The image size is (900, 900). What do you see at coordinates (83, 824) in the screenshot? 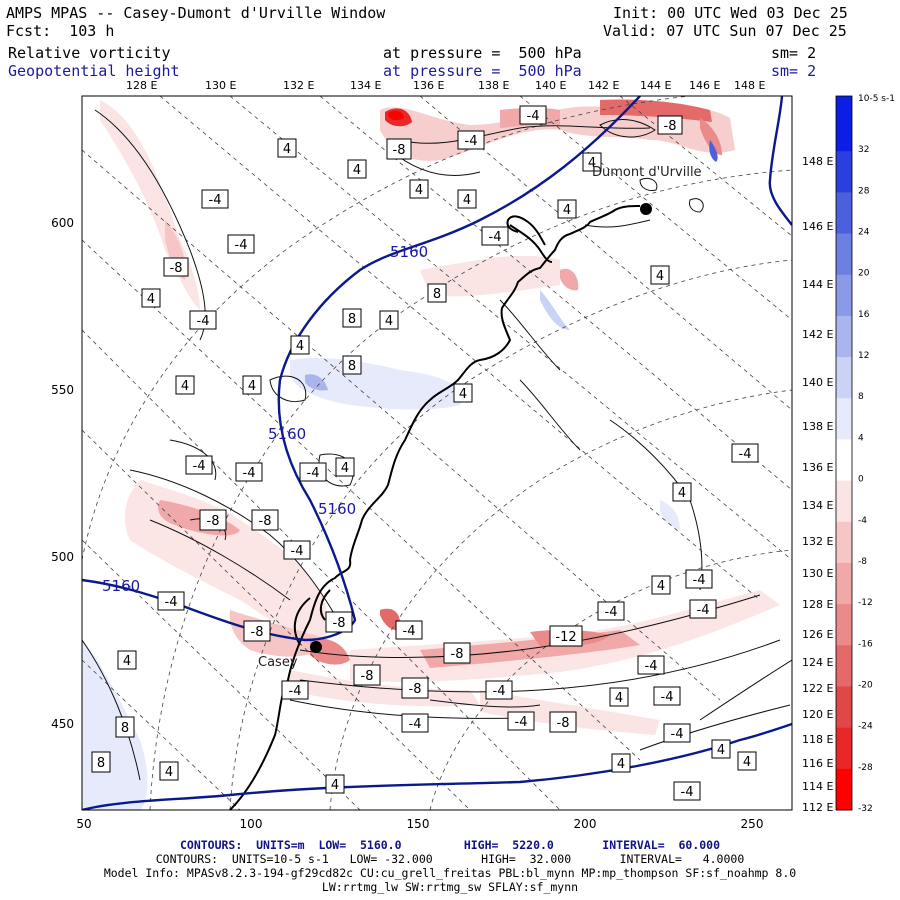
I see `svg-text: 50` at bounding box center [83, 824].